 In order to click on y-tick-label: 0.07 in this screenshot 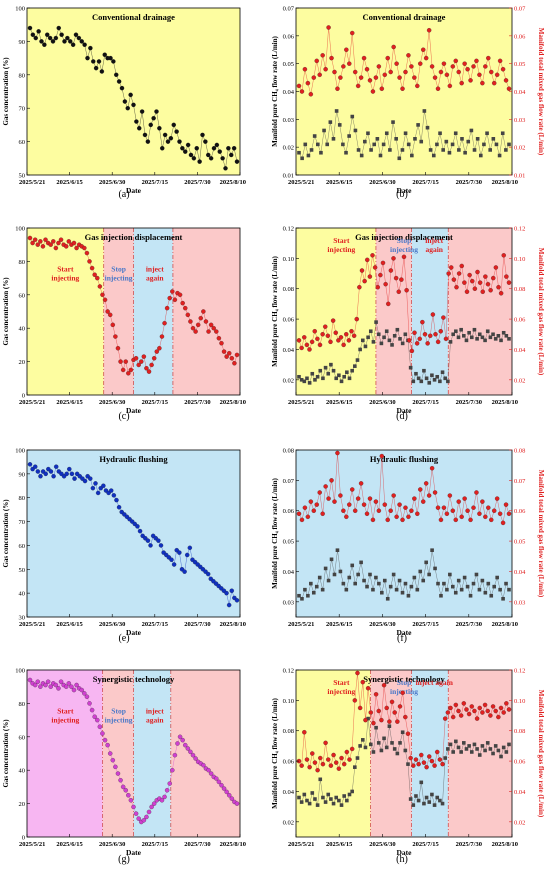, I will do `click(289, 481)`.